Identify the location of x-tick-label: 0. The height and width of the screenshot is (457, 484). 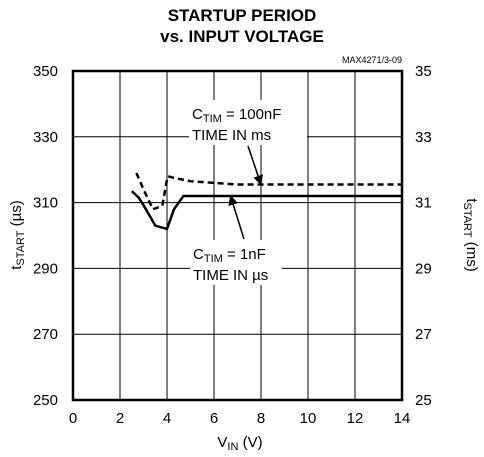
(73, 418).